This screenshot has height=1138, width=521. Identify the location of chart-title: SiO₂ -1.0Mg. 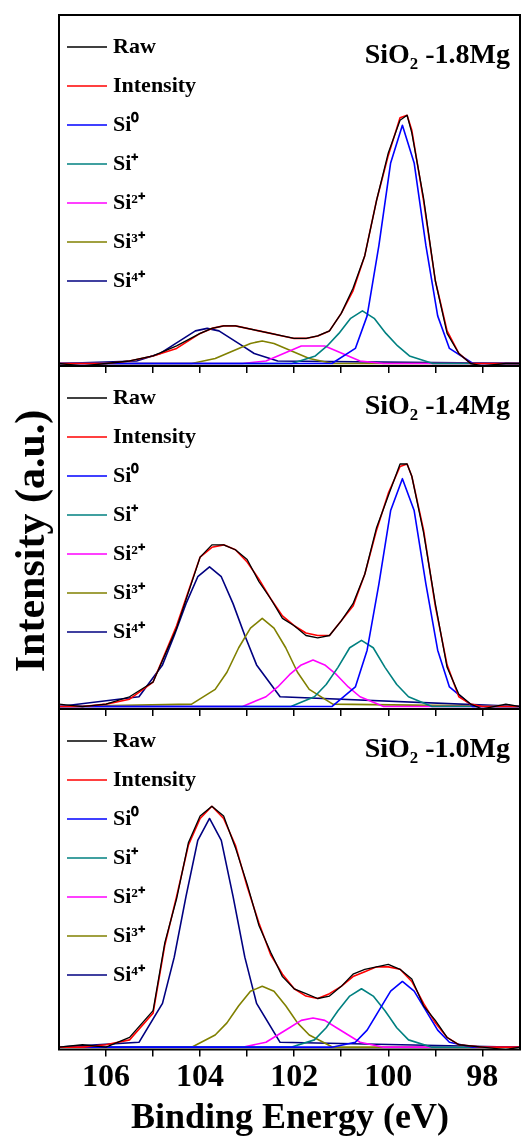
(437, 747).